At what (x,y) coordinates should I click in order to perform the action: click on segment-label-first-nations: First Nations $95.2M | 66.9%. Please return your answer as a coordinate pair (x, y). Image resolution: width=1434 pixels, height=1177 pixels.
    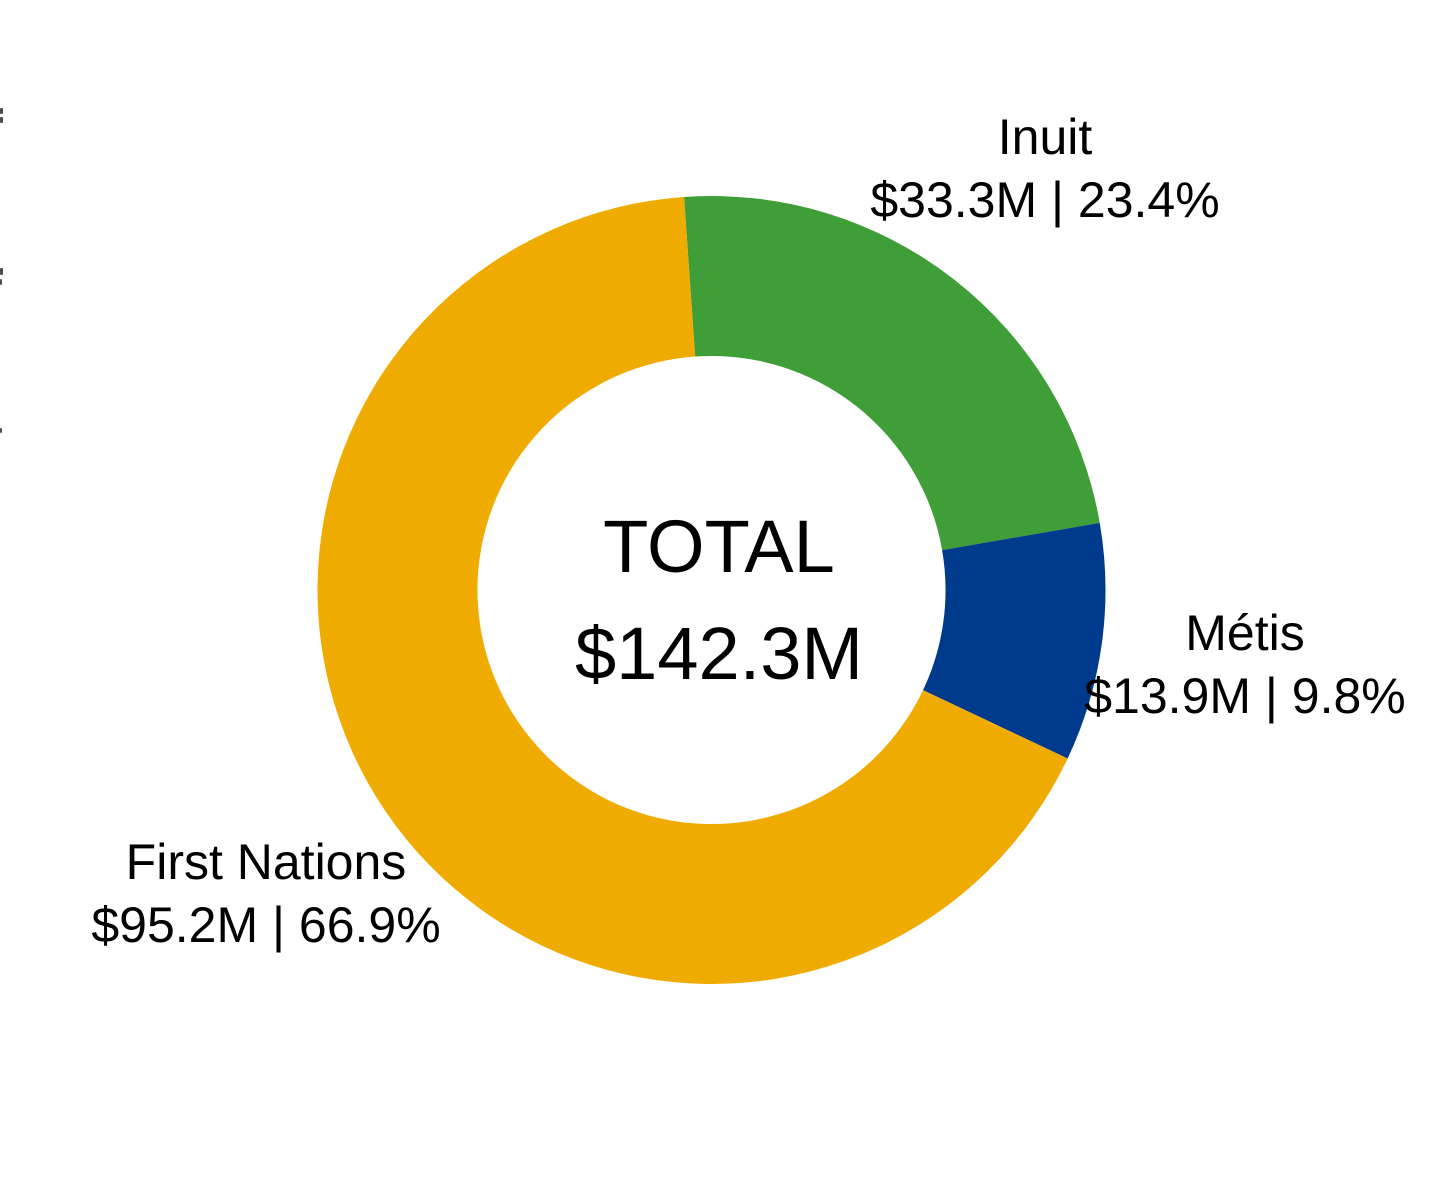
    Looking at the image, I should click on (265, 894).